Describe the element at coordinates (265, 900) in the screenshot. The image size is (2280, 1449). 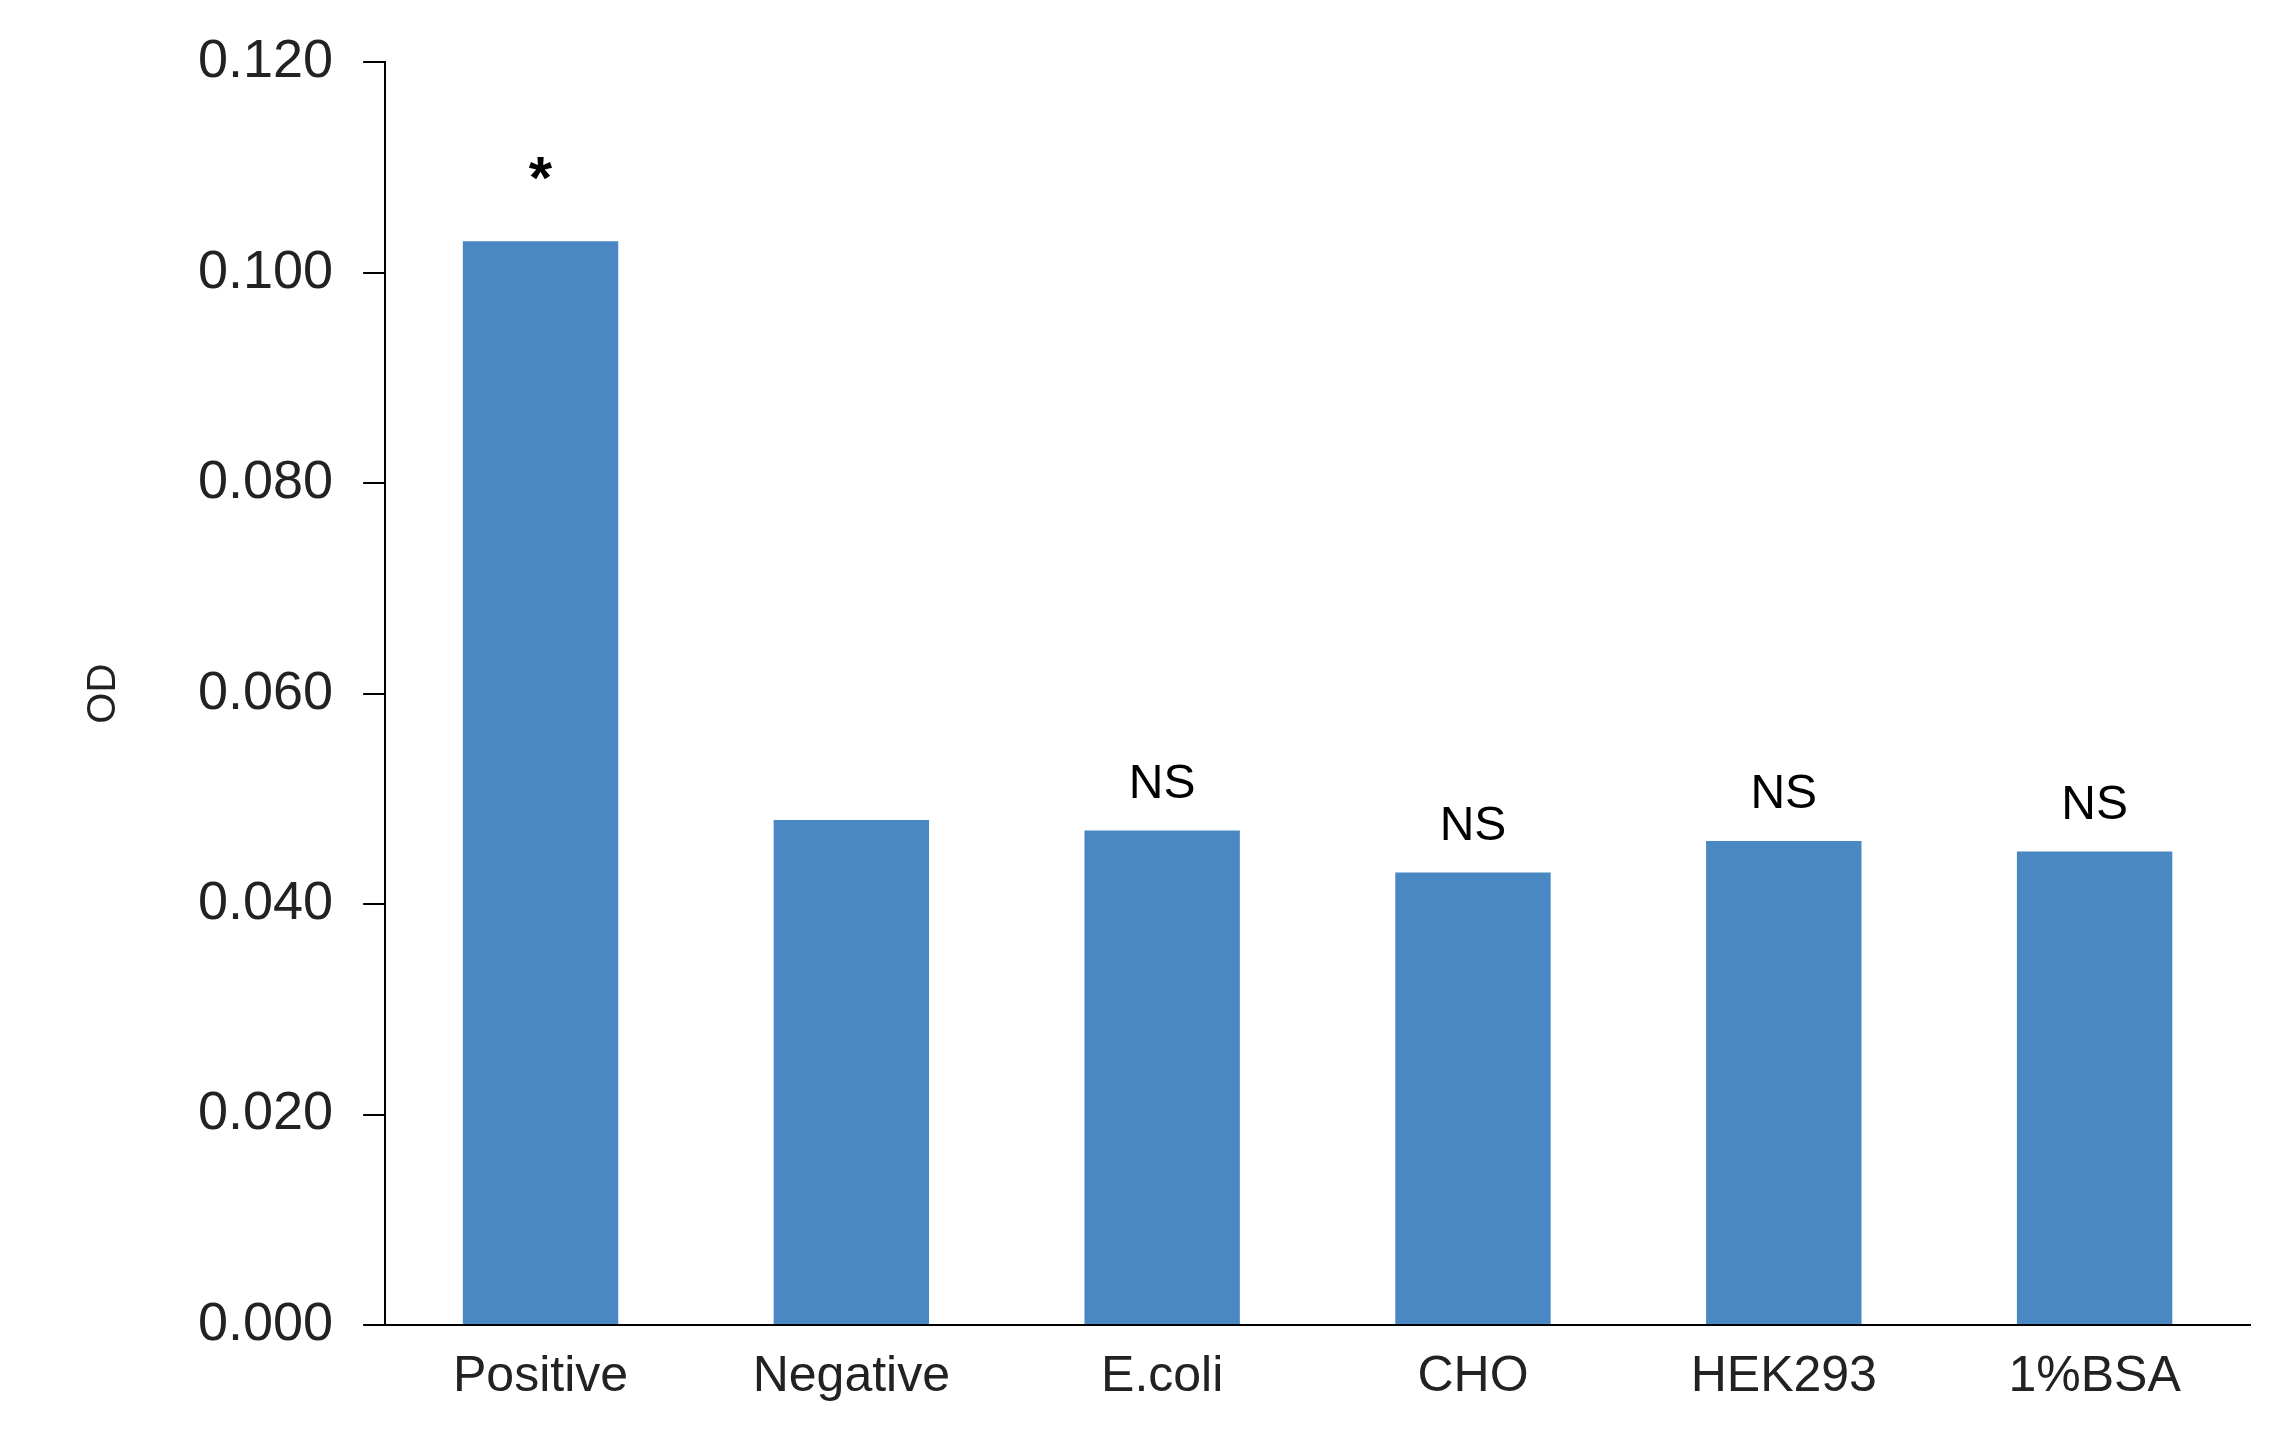
I see `y-tick-label: 0.040` at that location.